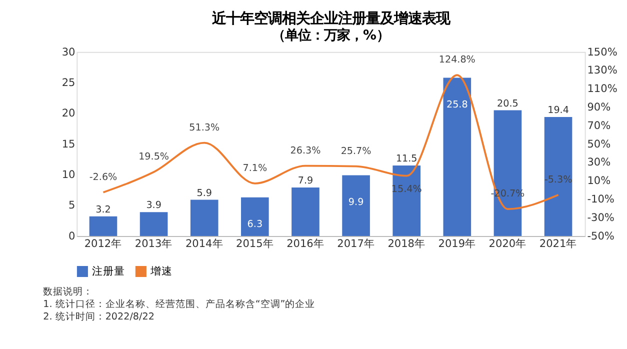  What do you see at coordinates (599, 181) in the screenshot?
I see `y2-tick-label: 10%` at bounding box center [599, 181].